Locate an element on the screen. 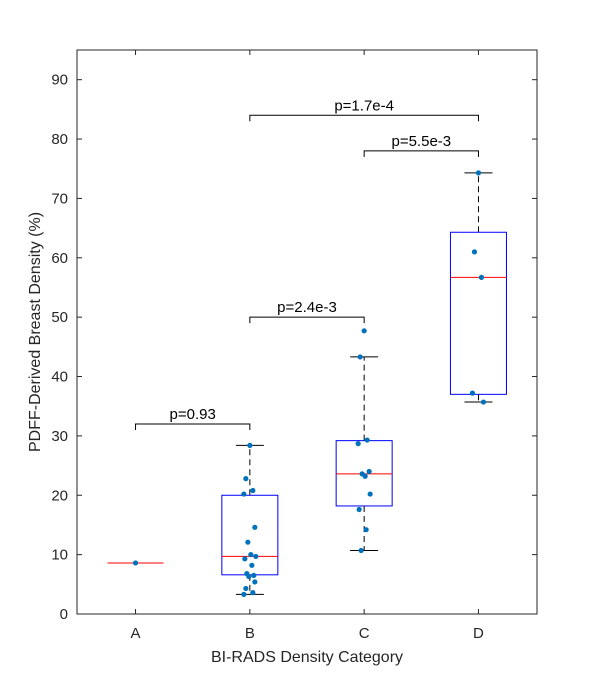 This screenshot has width=593, height=690. x-tick-label: A is located at coordinates (136, 633).